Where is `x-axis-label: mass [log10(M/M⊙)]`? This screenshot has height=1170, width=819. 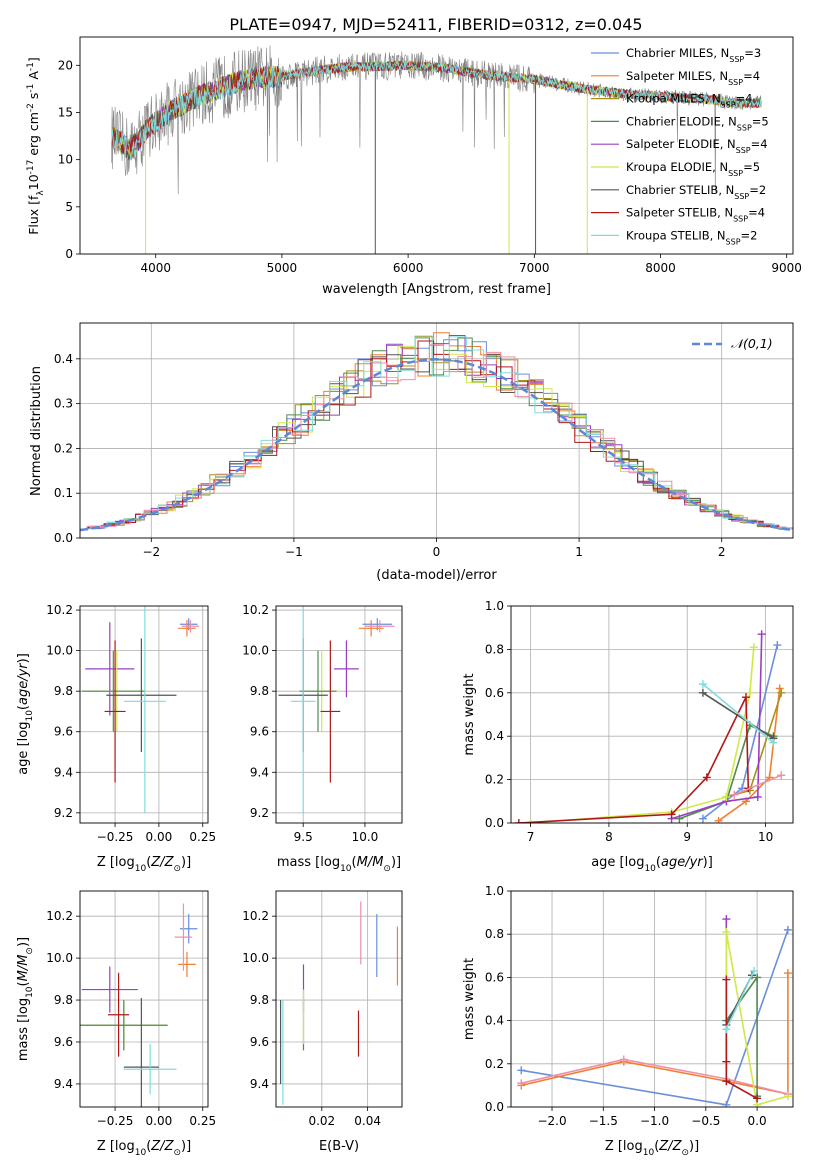
x-axis-label: mass [log10(M/M⊙)] is located at coordinates (339, 864).